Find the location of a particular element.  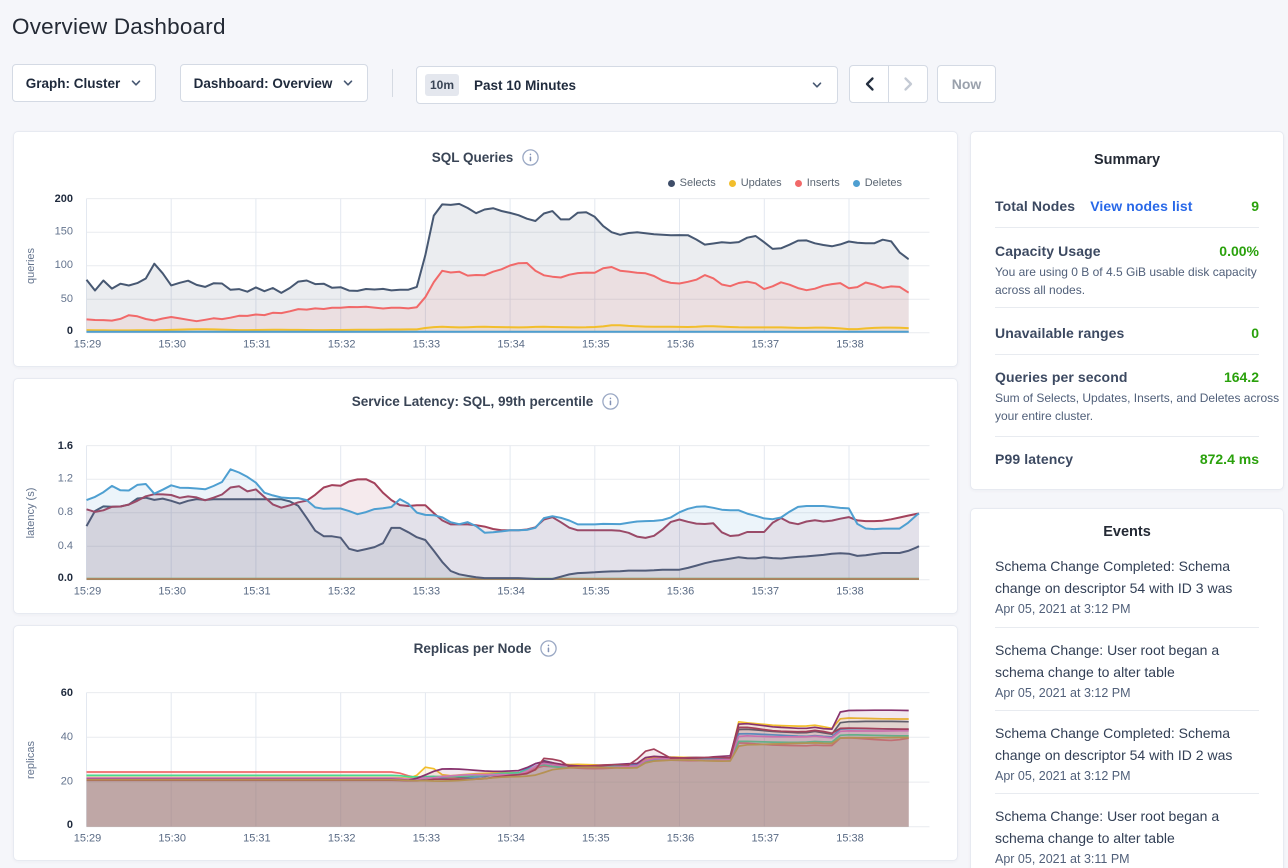

svg-text: 1.2 is located at coordinates (65, 479).